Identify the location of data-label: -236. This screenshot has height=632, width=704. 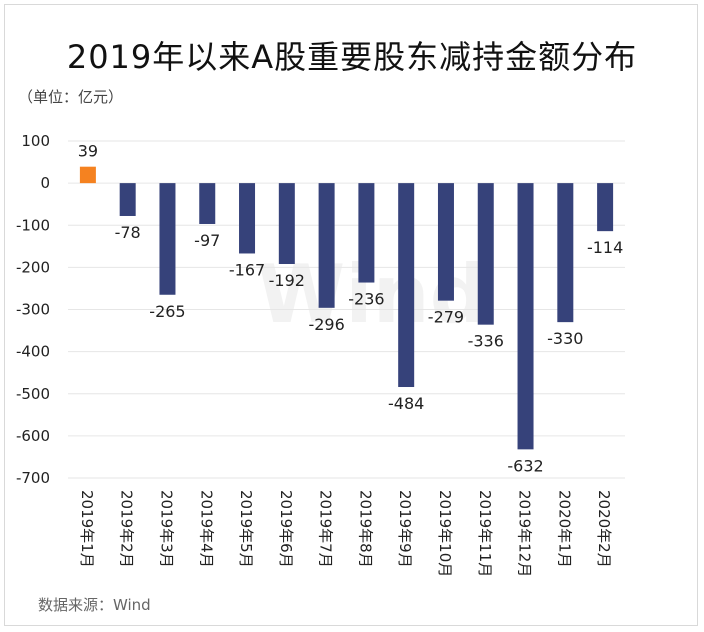
(366, 299).